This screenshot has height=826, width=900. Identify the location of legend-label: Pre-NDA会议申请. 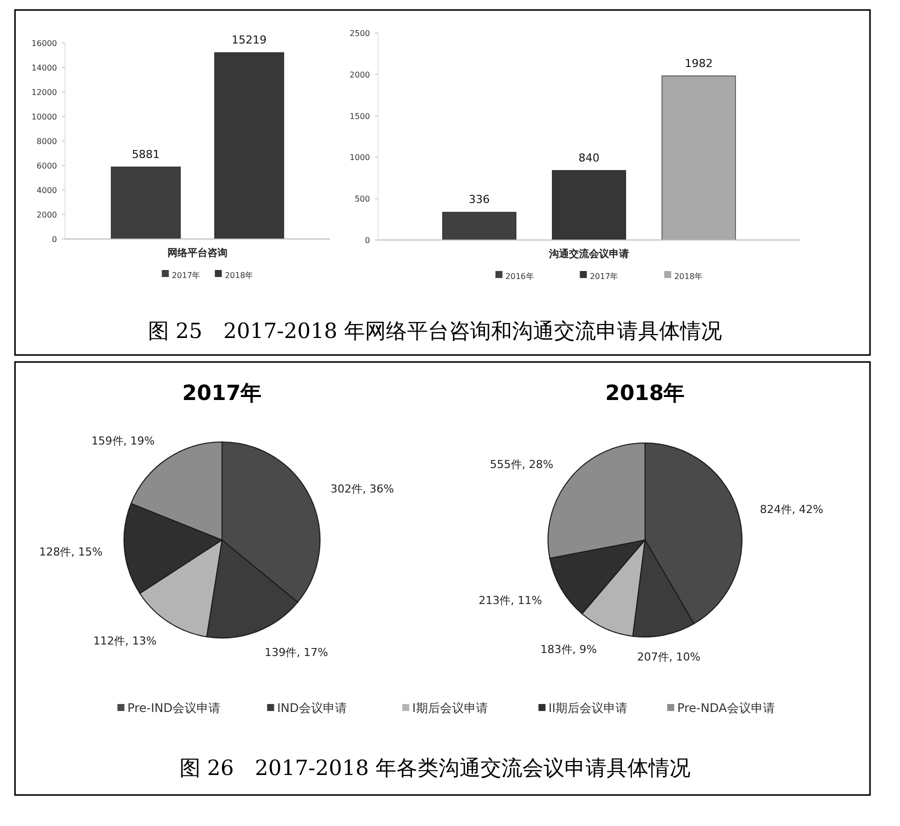
(726, 708).